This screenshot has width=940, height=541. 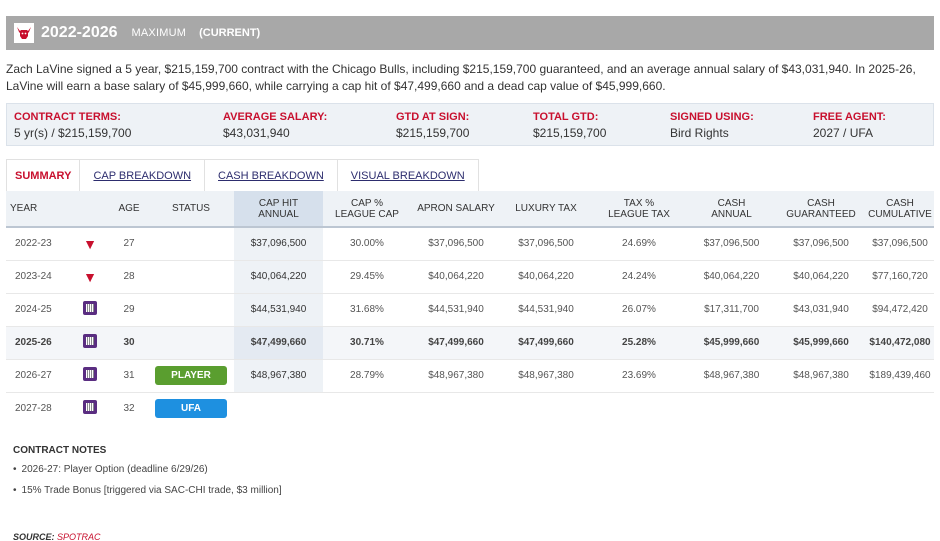 I want to click on table-row: 2027-28 32 UFA, so click(x=470, y=408).